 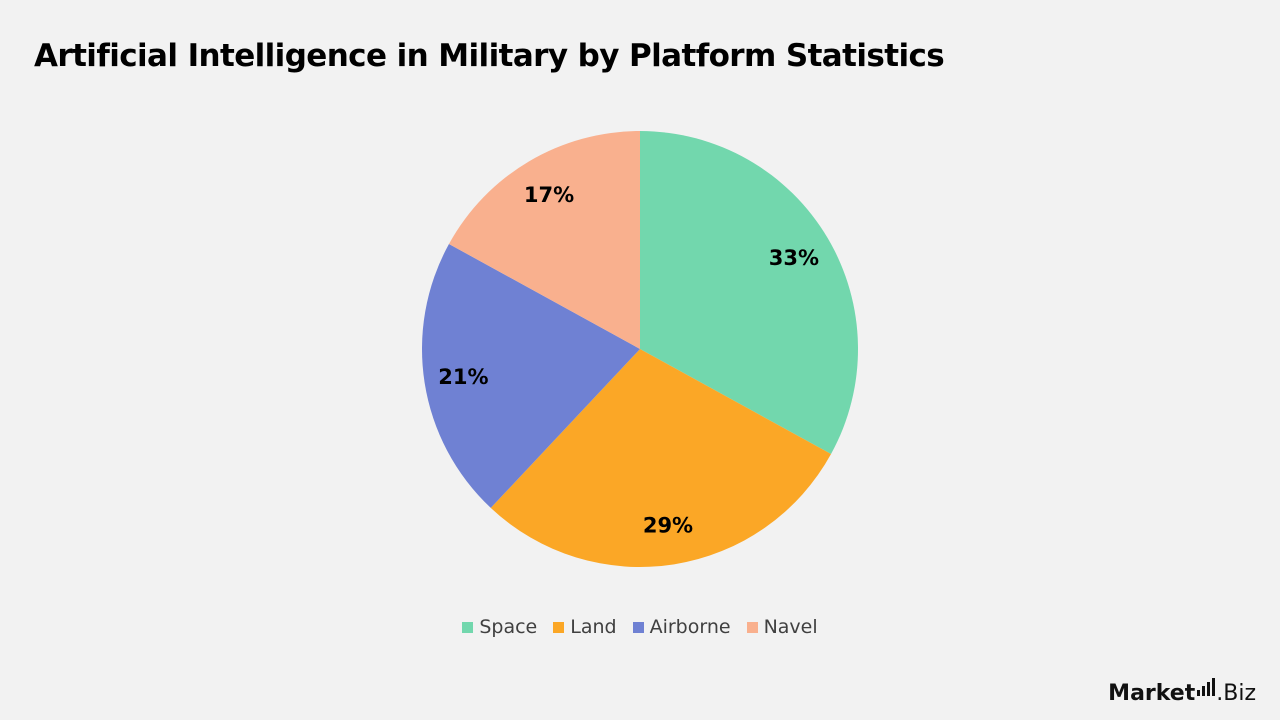 What do you see at coordinates (690, 627) in the screenshot?
I see `legend-label: Airborne` at bounding box center [690, 627].